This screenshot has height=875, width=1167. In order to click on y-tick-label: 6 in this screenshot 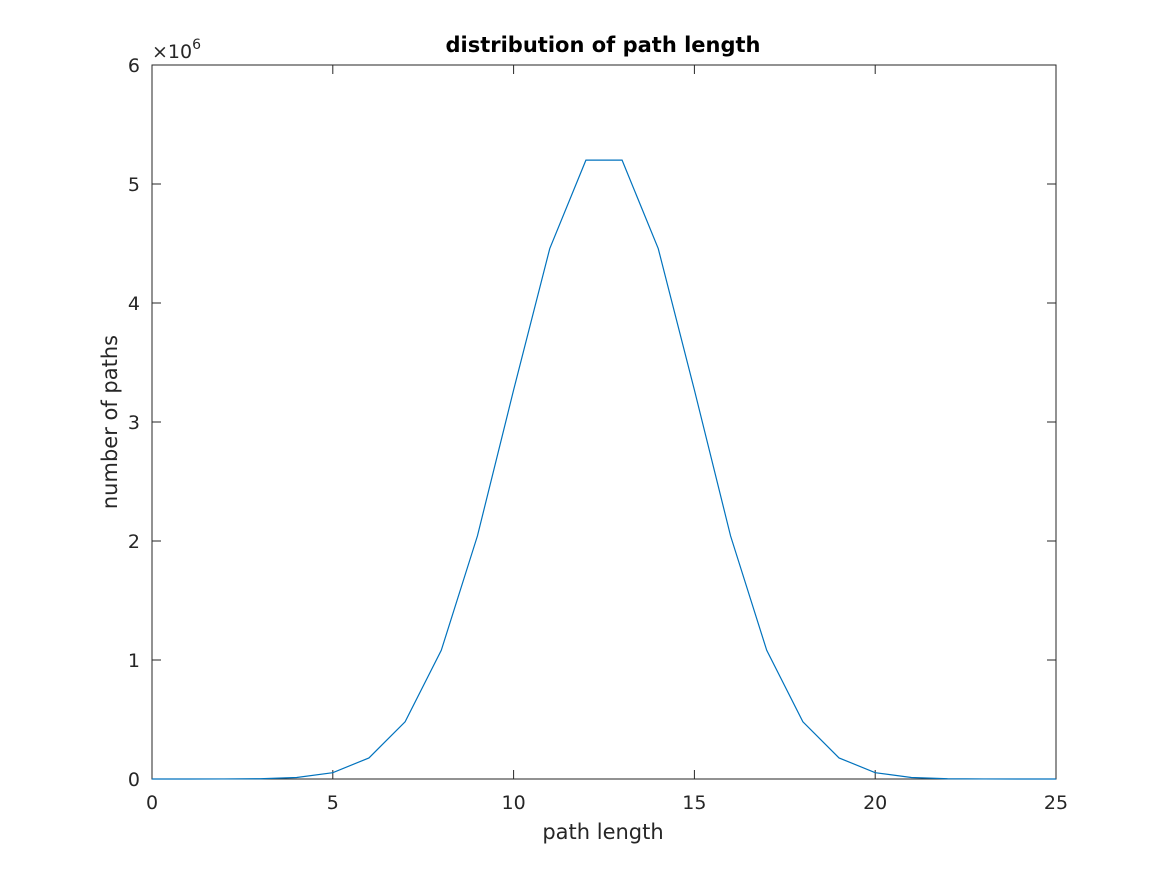, I will do `click(134, 66)`.